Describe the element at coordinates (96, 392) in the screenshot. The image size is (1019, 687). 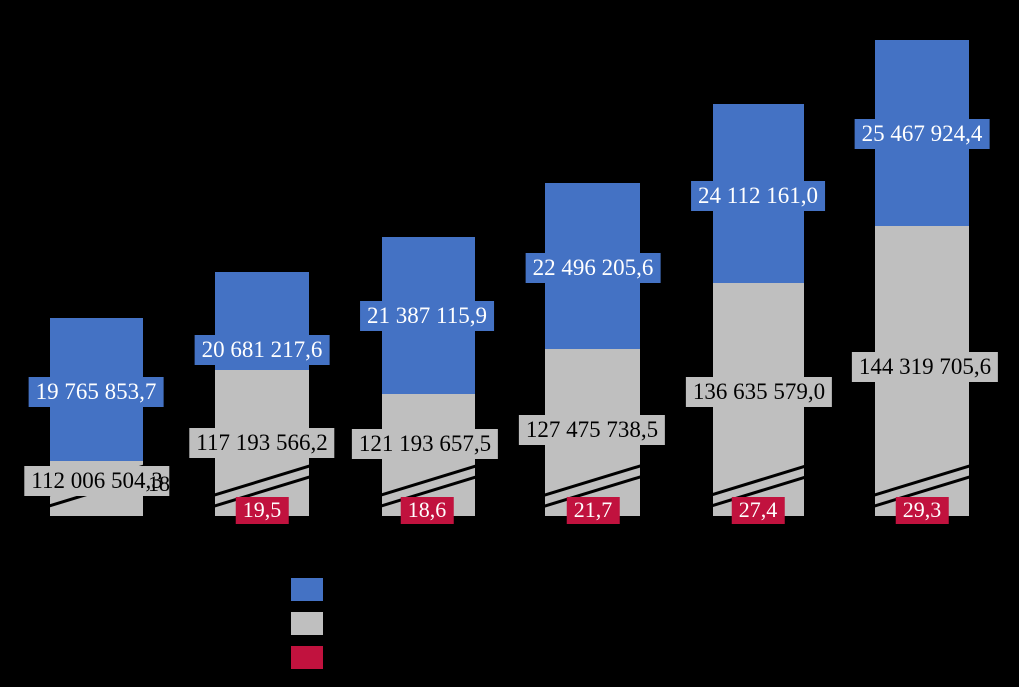
I see `bar-1-blue-value-label: 19 765 853,7` at that location.